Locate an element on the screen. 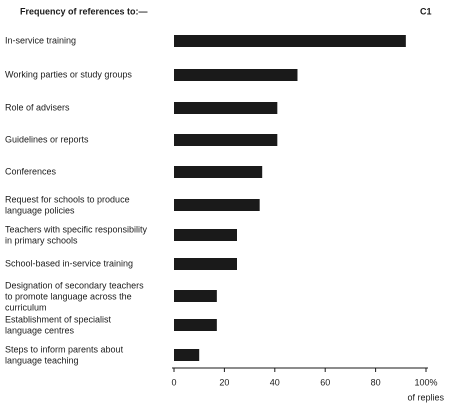  x-tick-label: 0 is located at coordinates (173, 382).